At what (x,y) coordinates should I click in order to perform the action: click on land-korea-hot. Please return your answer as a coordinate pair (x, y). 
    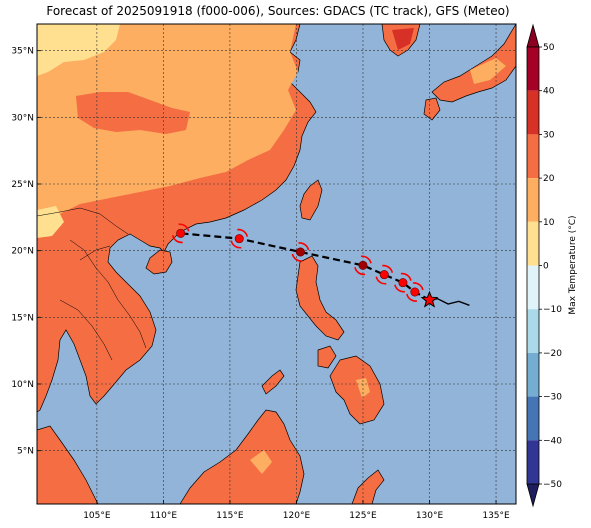
    Looking at the image, I should click on (403, 39).